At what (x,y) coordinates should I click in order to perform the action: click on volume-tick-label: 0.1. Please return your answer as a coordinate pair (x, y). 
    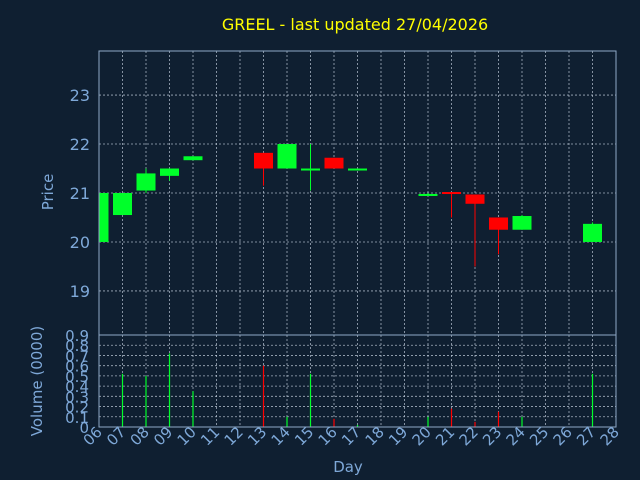
    Looking at the image, I should click on (77, 418).